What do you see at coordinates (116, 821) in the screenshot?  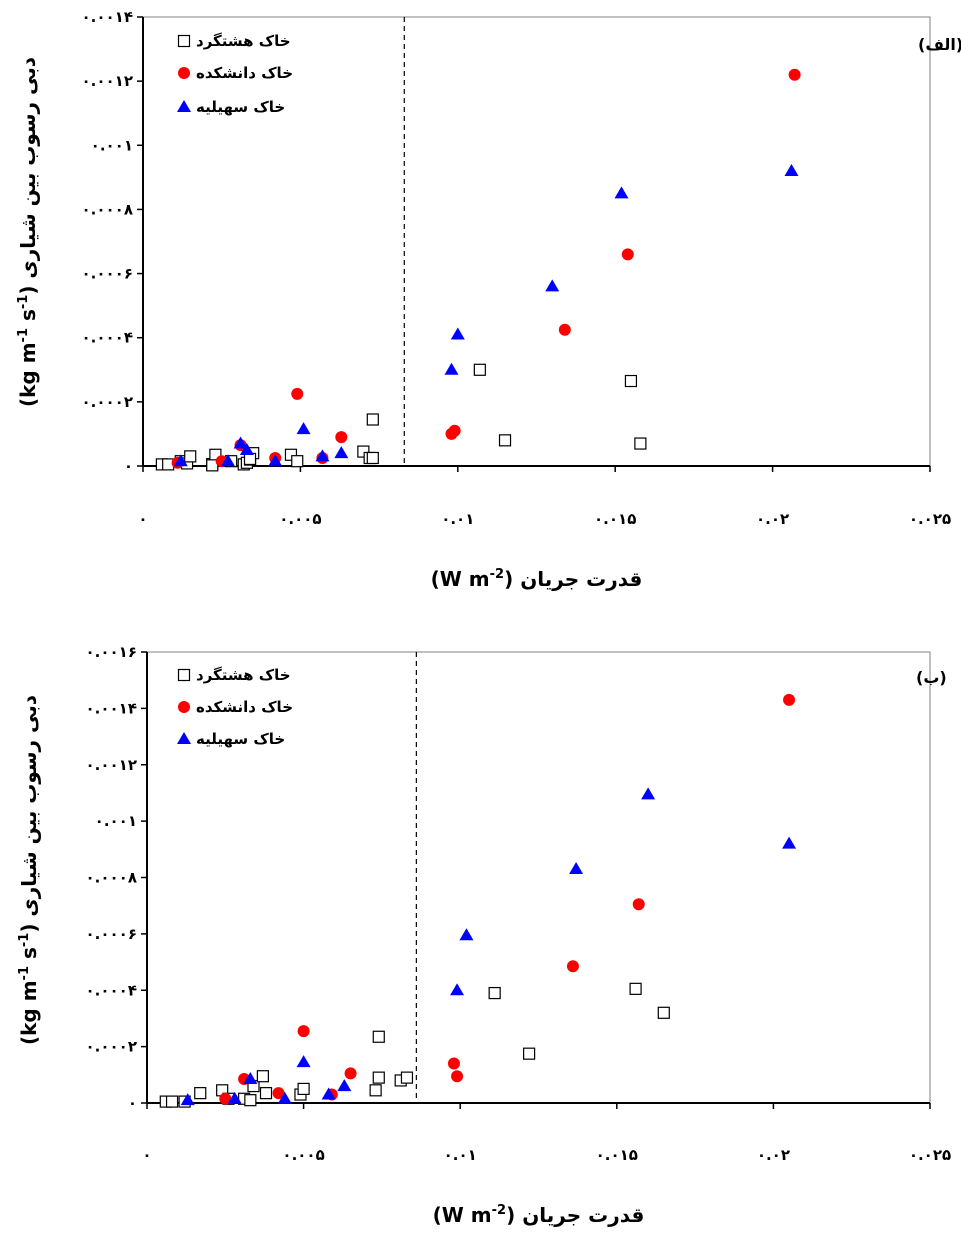 I see `y-tick-label: ۰.۰۰۱` at bounding box center [116, 821].